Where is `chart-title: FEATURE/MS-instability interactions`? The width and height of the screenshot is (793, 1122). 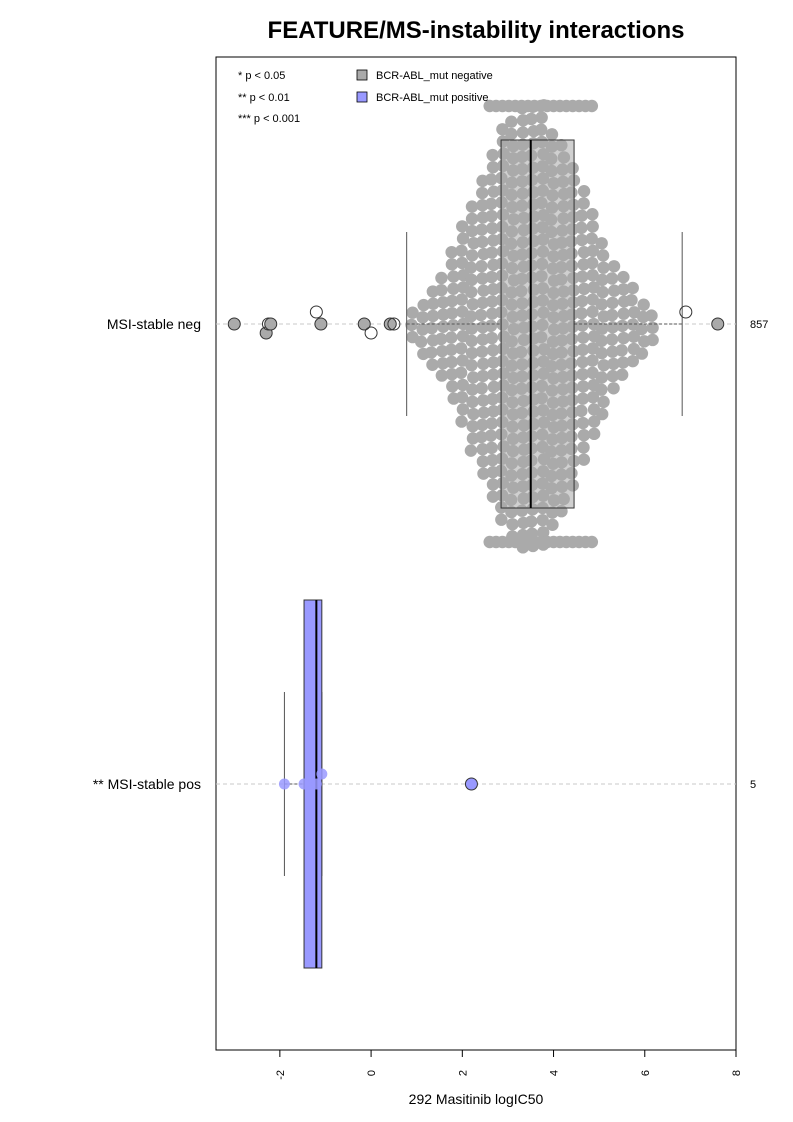 chart-title: FEATURE/MS-instability interactions is located at coordinates (476, 30).